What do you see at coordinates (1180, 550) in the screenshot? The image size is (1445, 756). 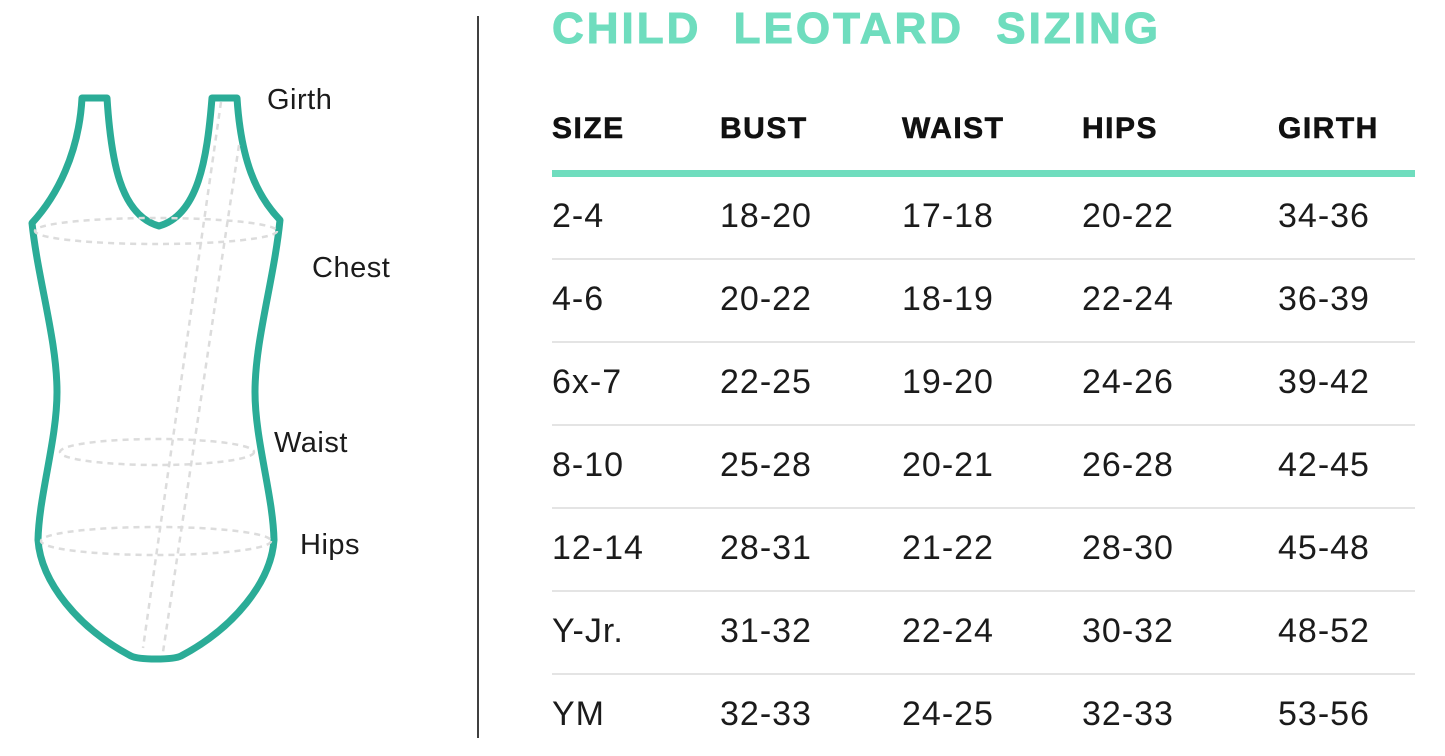 I see `cell-hips: 28-30` at bounding box center [1180, 550].